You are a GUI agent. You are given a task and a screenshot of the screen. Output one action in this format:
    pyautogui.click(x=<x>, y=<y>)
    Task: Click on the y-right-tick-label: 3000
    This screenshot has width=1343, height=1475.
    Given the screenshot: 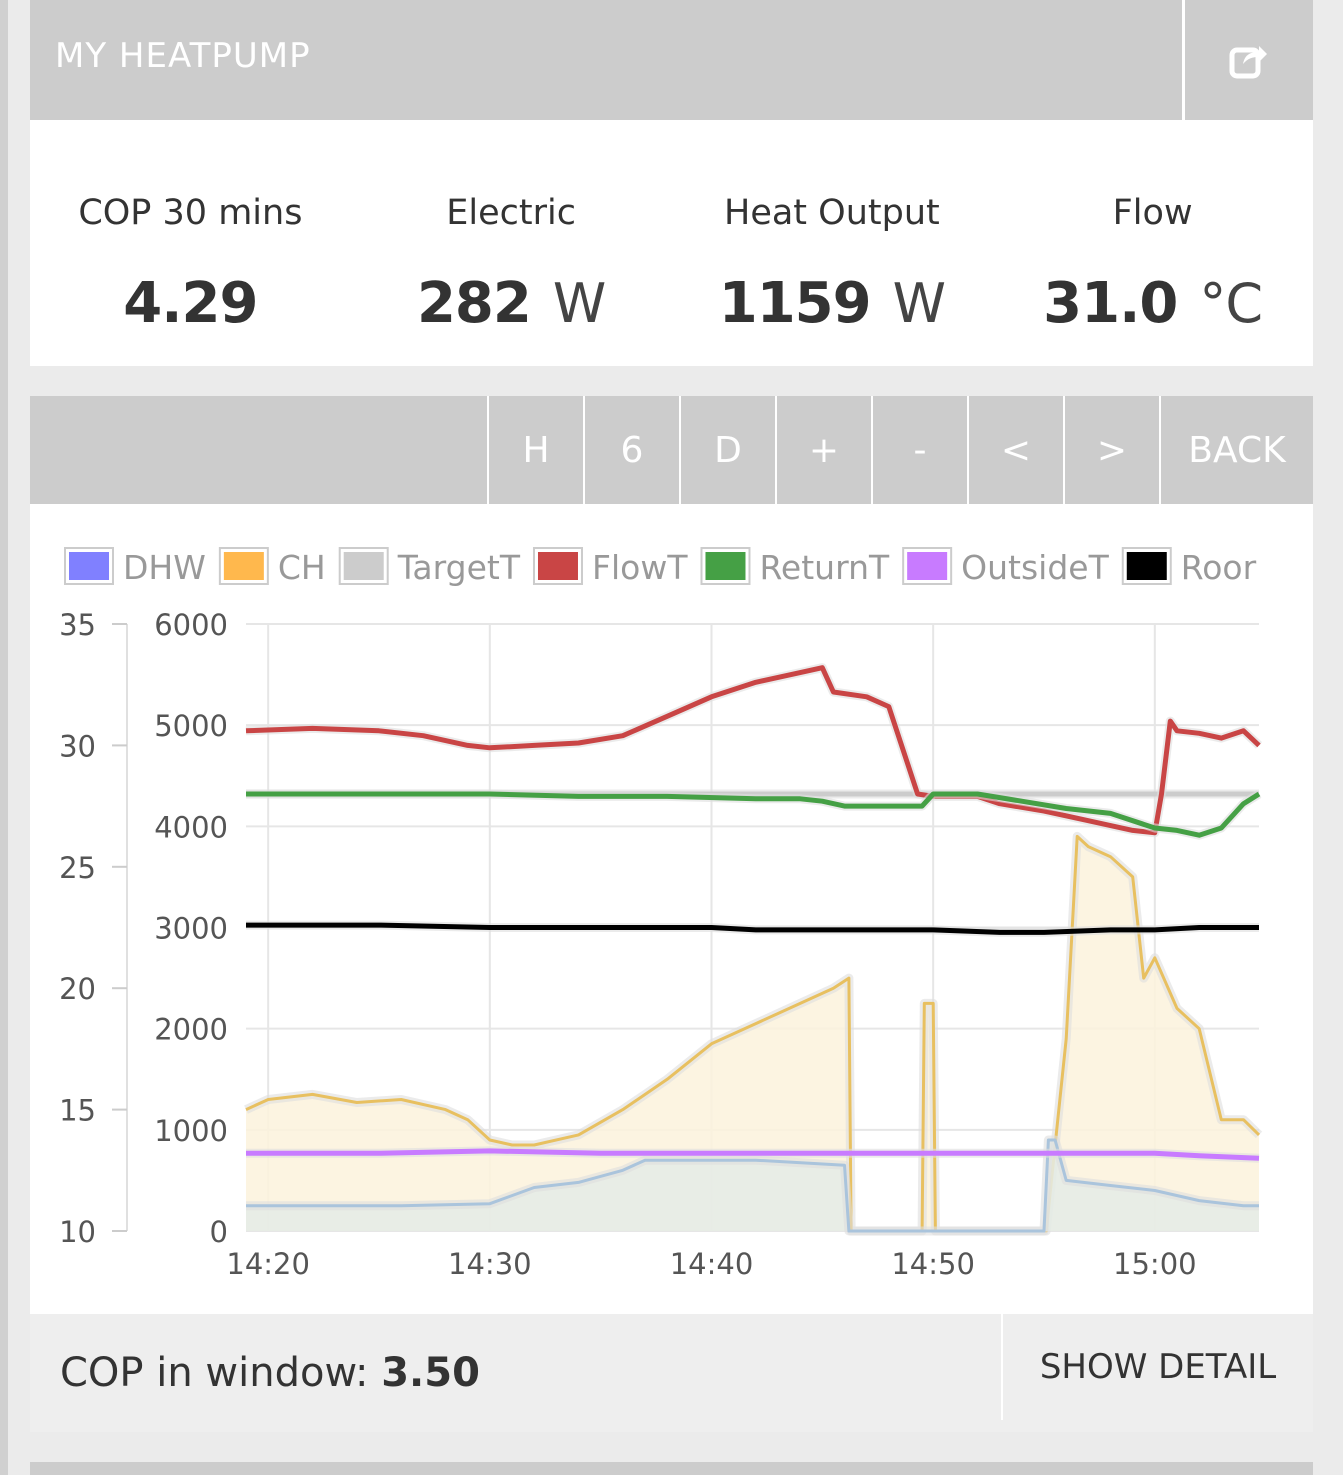 What is the action you would take?
    pyautogui.click(x=191, y=929)
    